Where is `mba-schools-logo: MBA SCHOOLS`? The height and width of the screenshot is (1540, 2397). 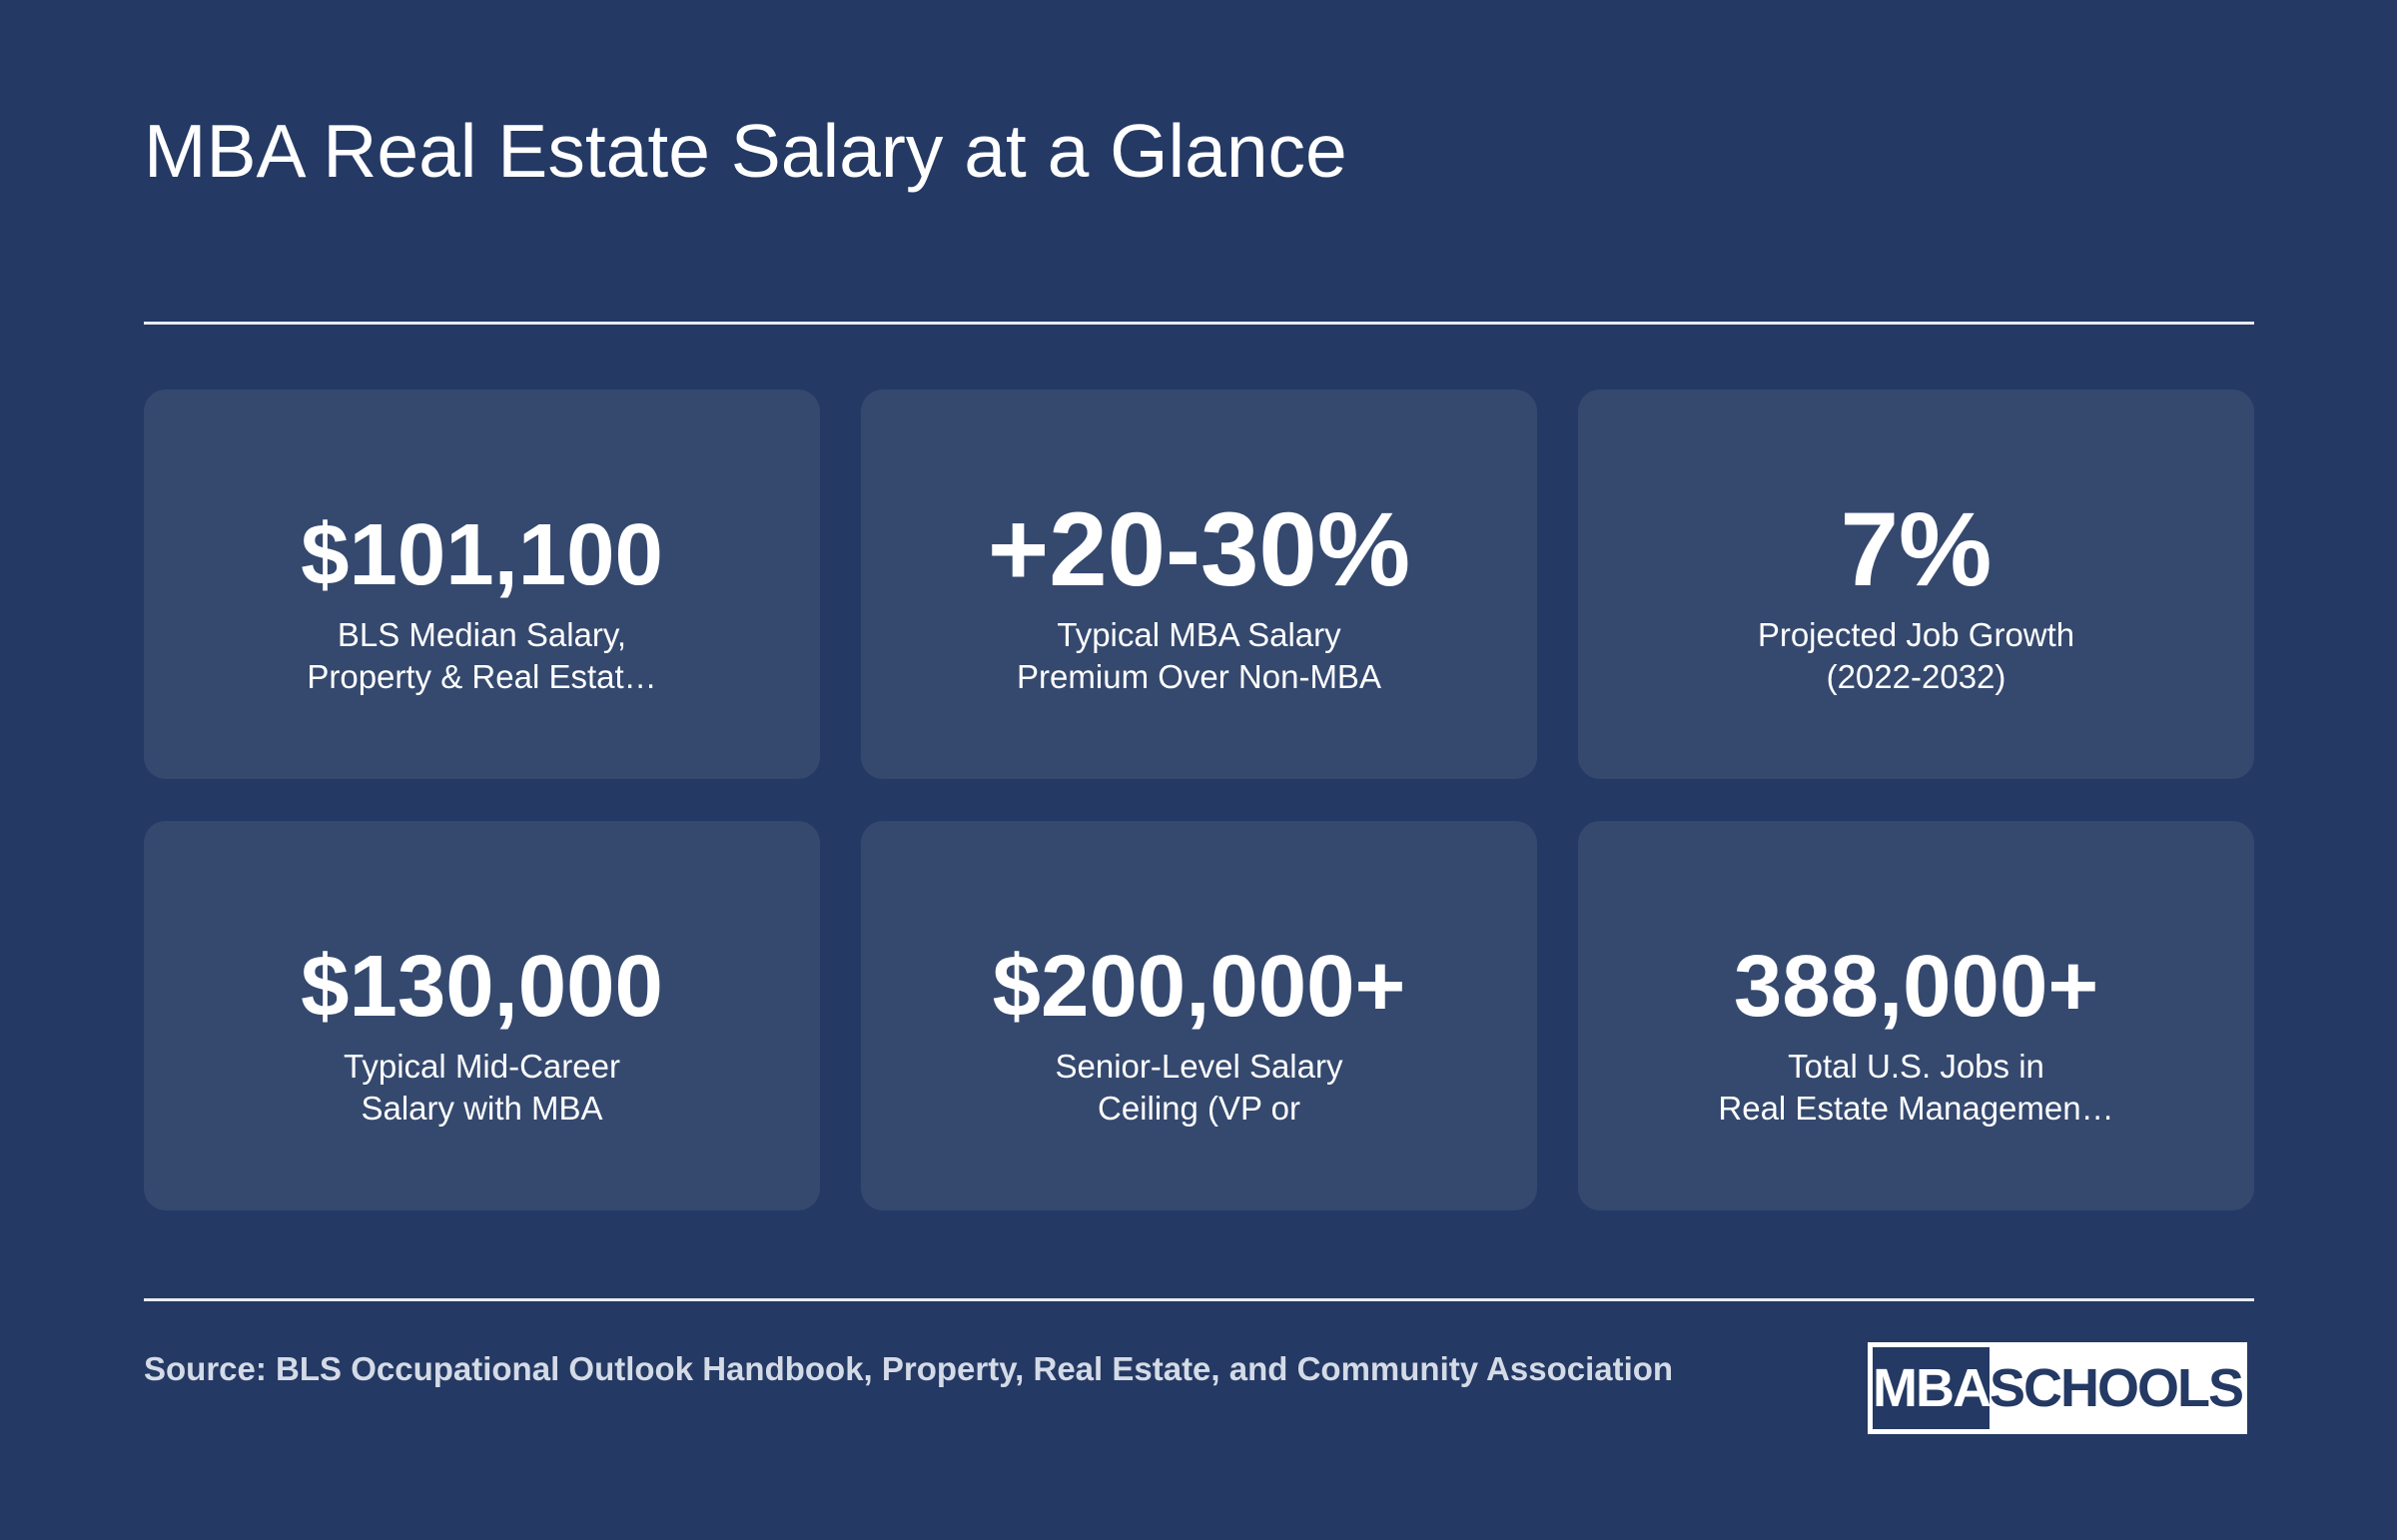
mba-schools-logo: MBA SCHOOLS is located at coordinates (2057, 1388).